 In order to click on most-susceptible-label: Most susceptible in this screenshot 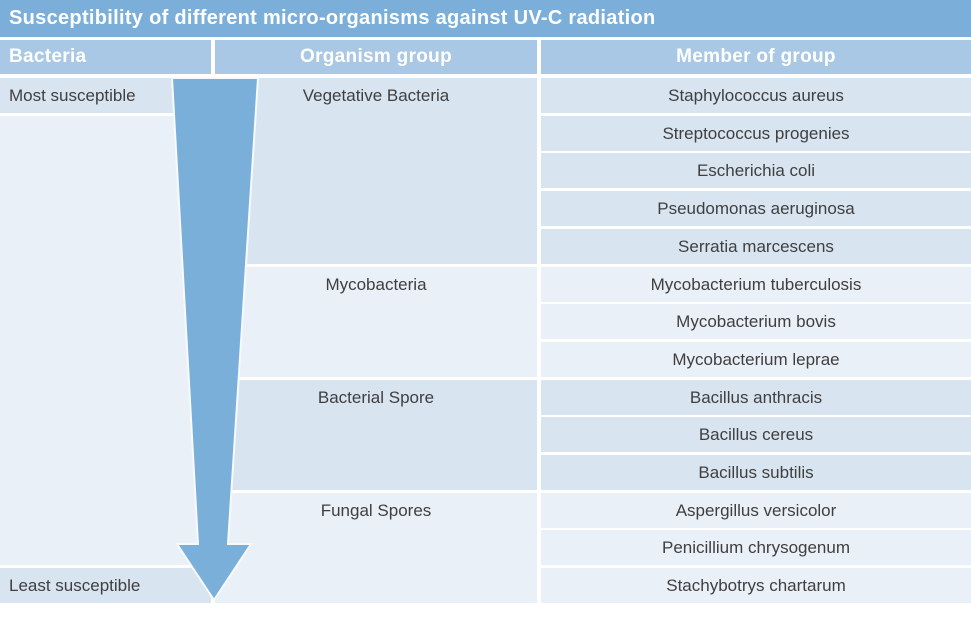, I will do `click(105, 95)`.